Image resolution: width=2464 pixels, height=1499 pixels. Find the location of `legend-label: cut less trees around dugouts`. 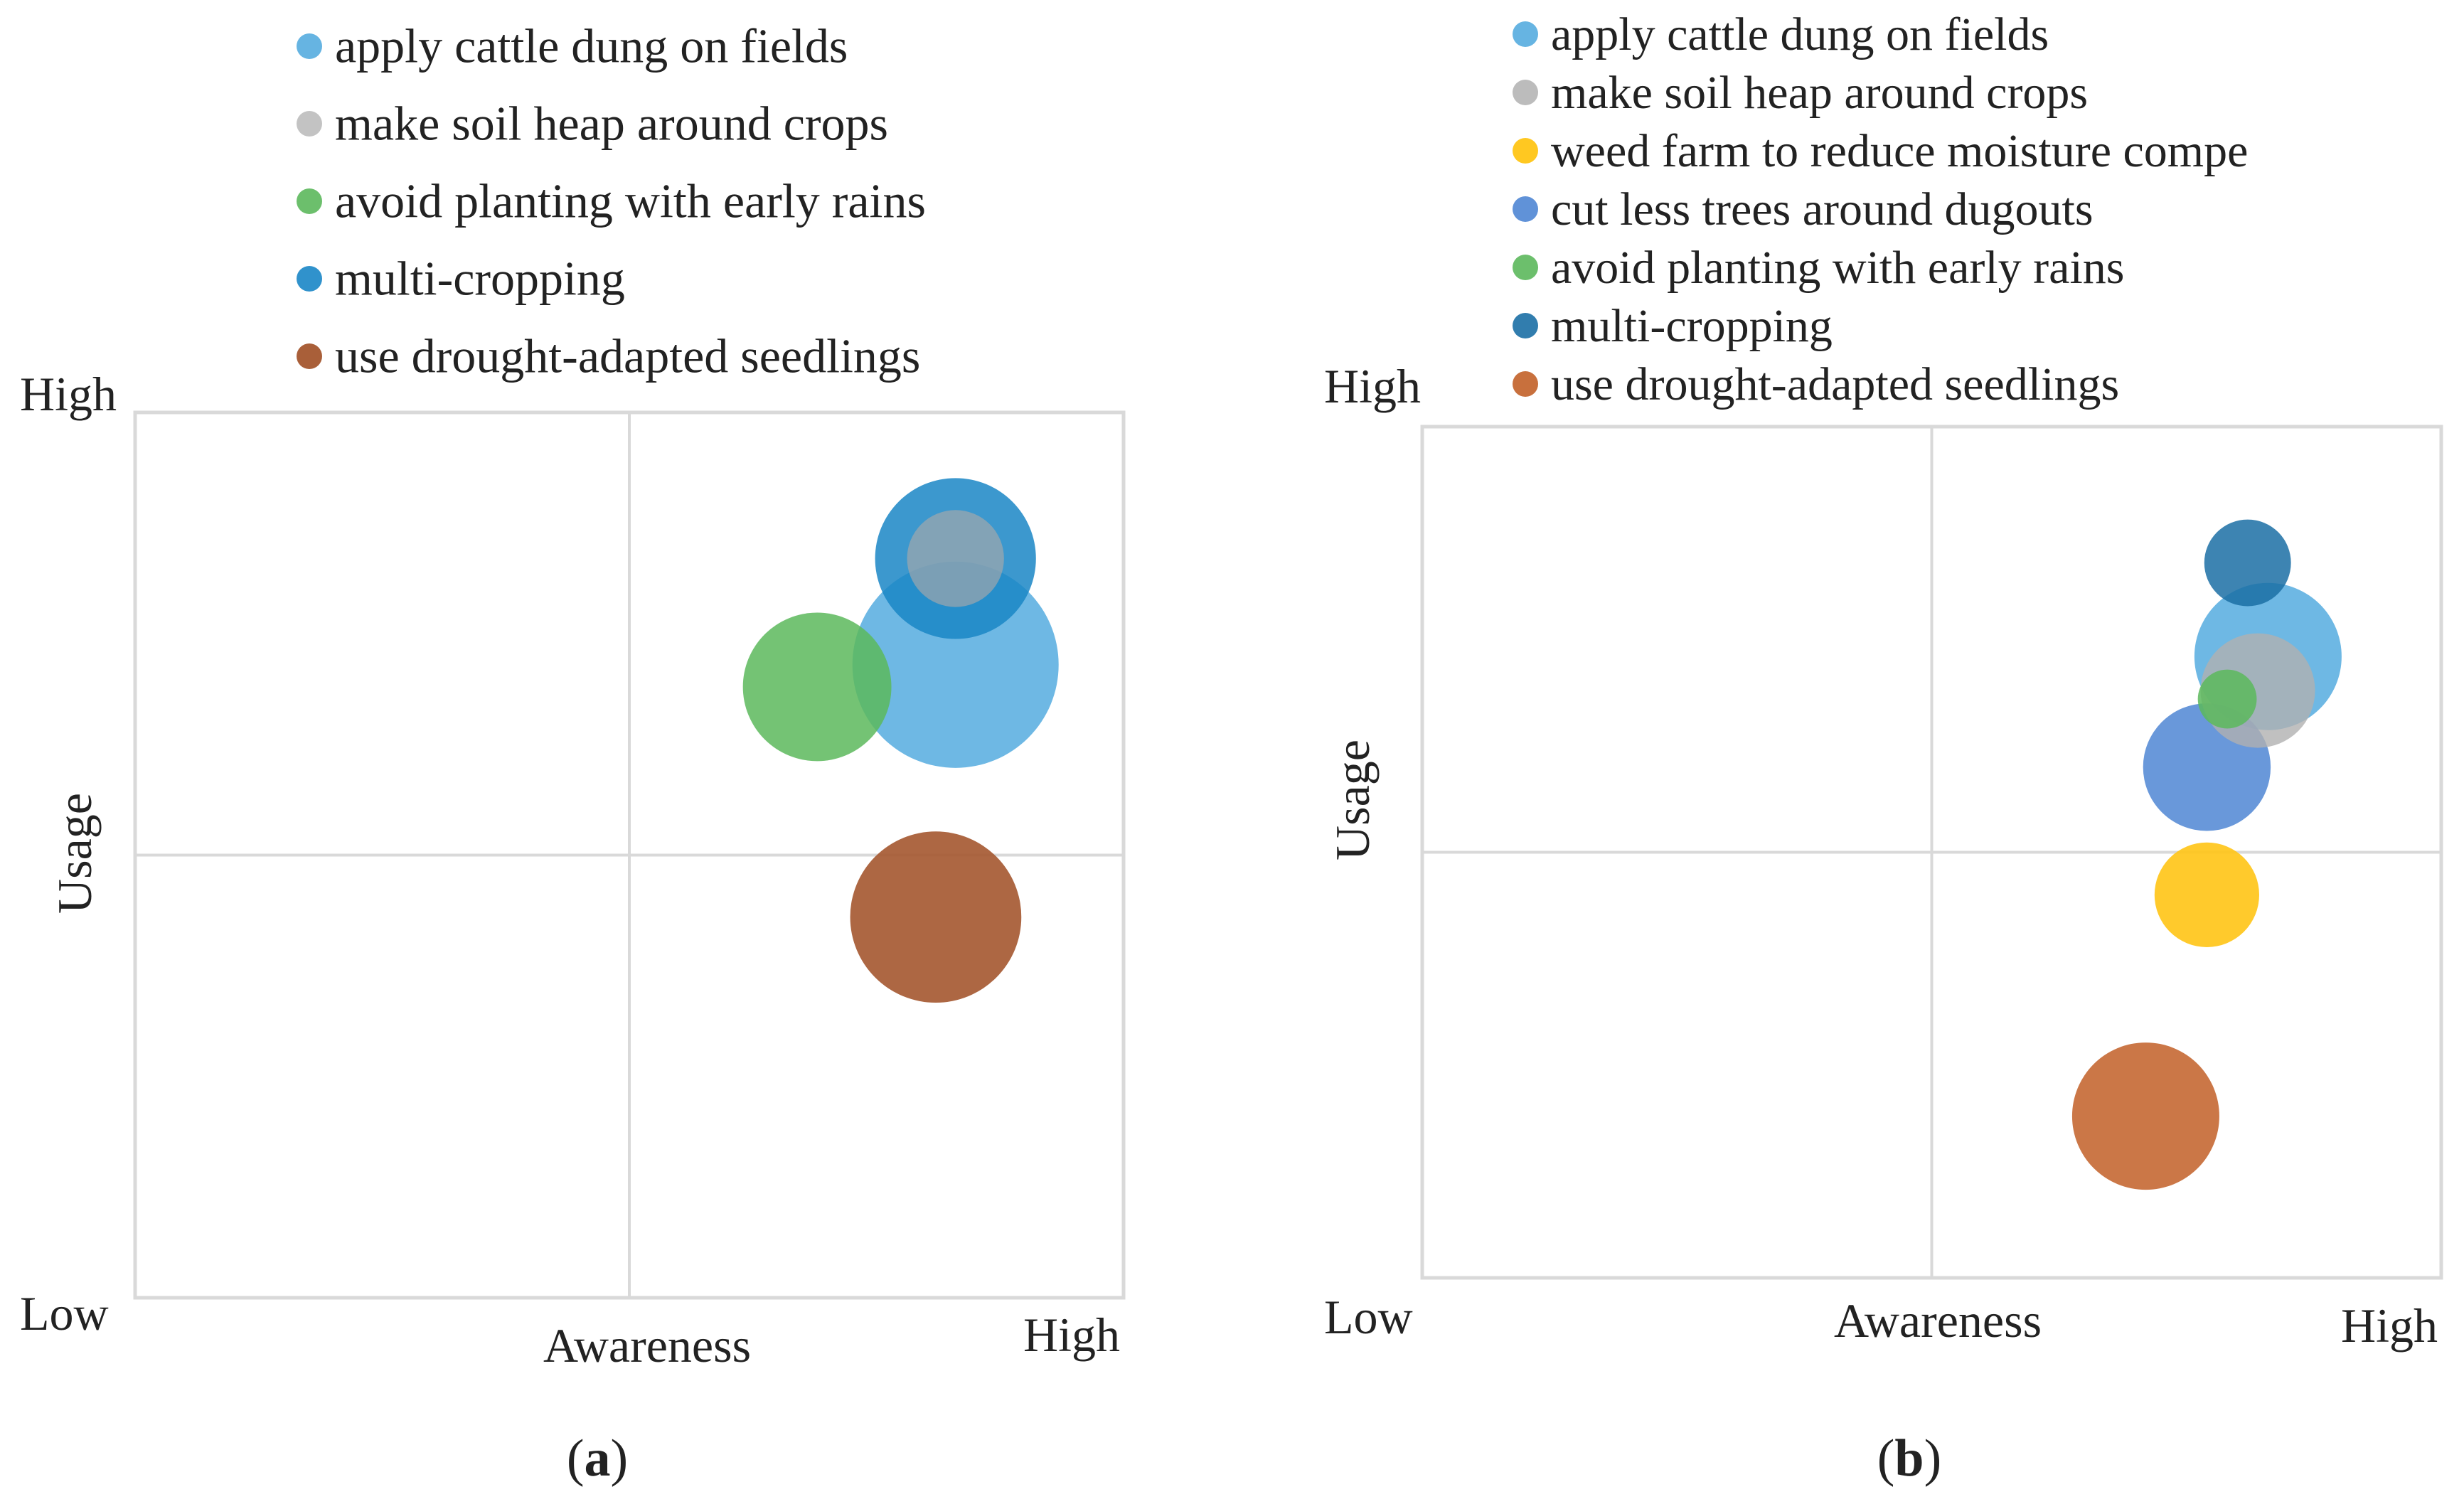

legend-label: cut less trees around dugouts is located at coordinates (1822, 209).